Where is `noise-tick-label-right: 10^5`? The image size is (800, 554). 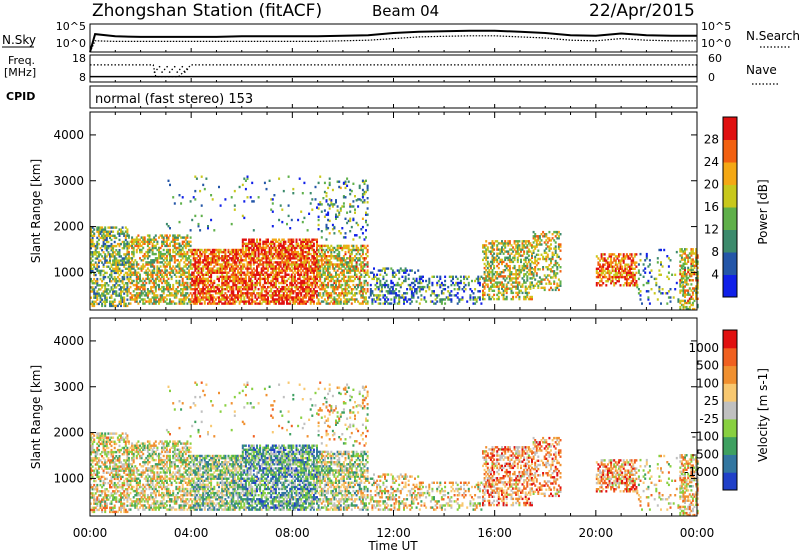
noise-tick-label-right: 10^5 is located at coordinates (716, 26).